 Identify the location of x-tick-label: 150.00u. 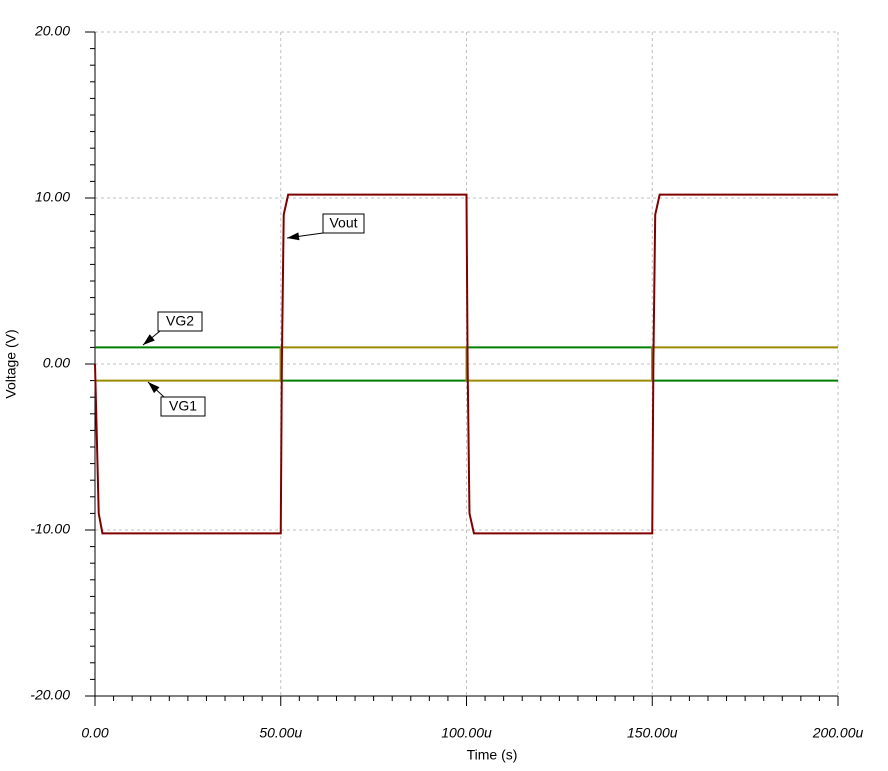
(652, 733).